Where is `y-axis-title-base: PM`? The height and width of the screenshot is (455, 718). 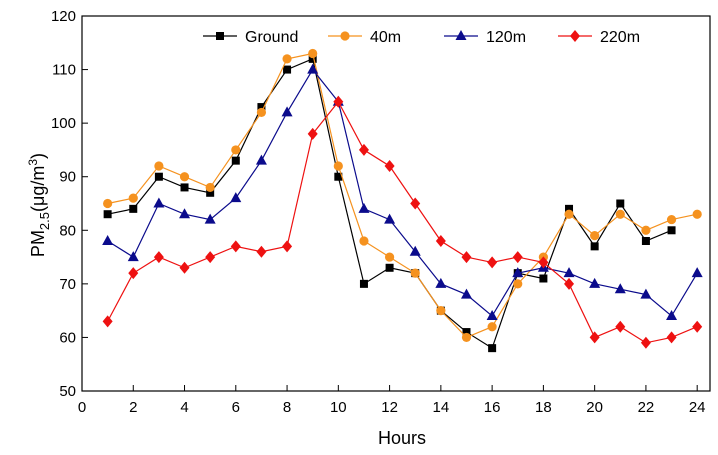
y-axis-title-base: PM is located at coordinates (38, 243).